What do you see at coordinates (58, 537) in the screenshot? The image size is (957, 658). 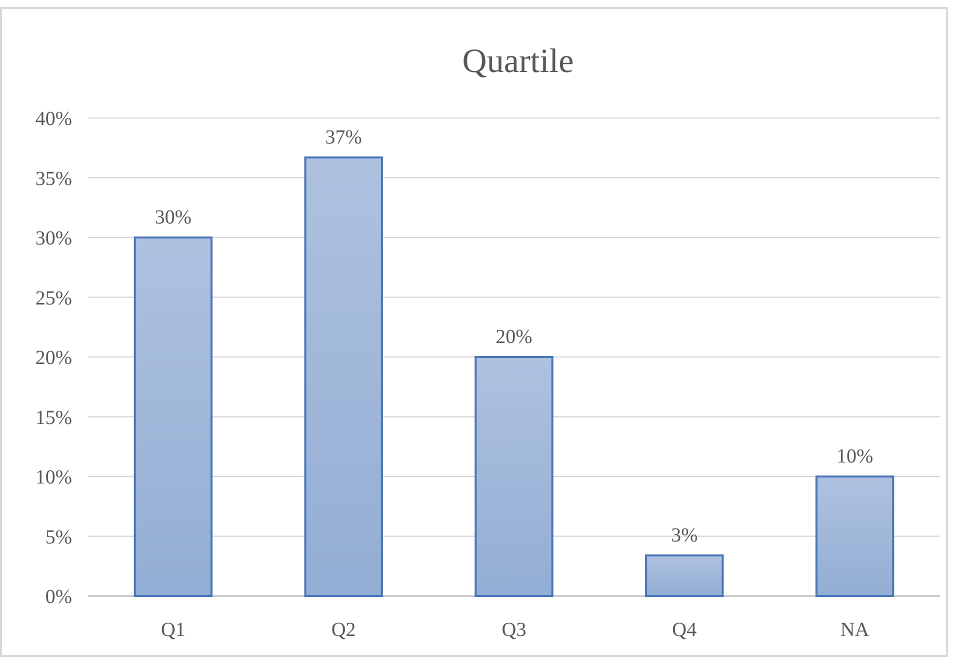 I see `y-tick-label: 5%` at bounding box center [58, 537].